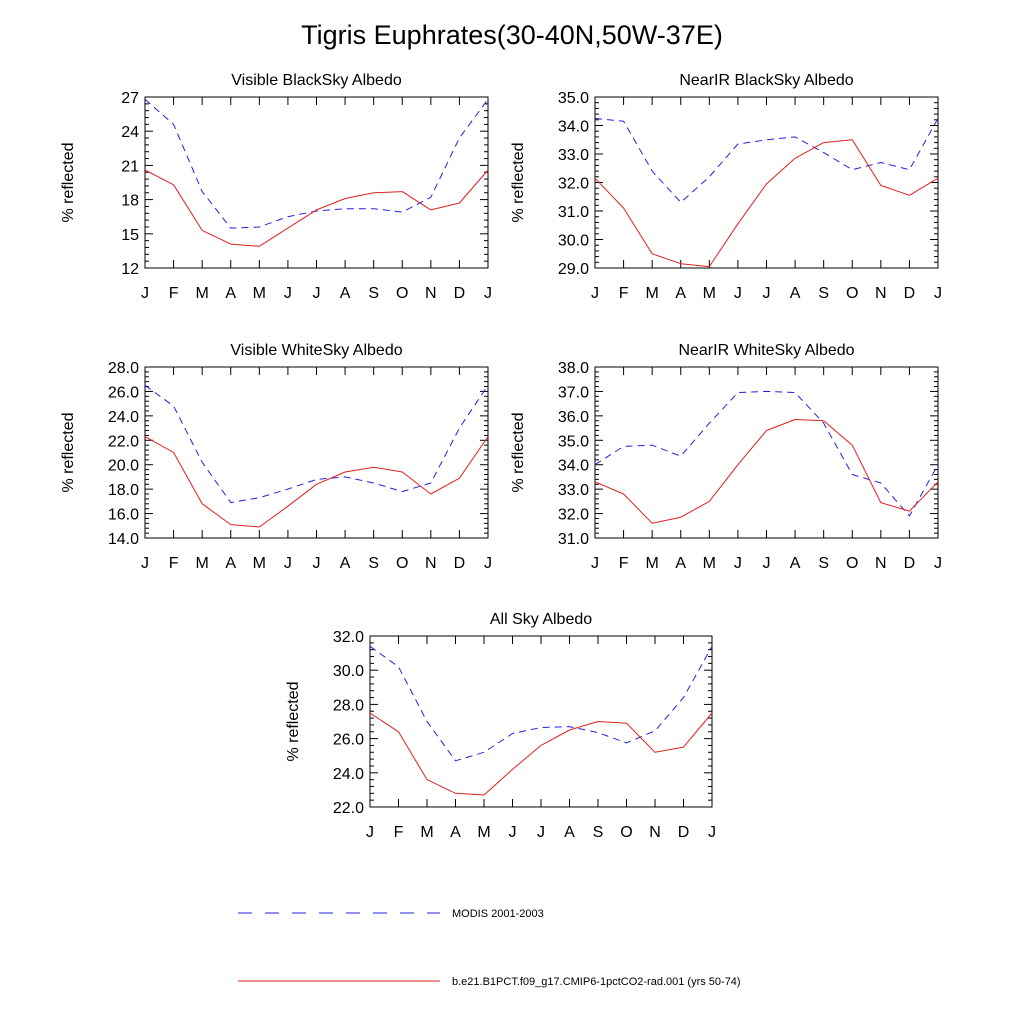  What do you see at coordinates (130, 201) in the screenshot?
I see `y-tick-label: 18` at bounding box center [130, 201].